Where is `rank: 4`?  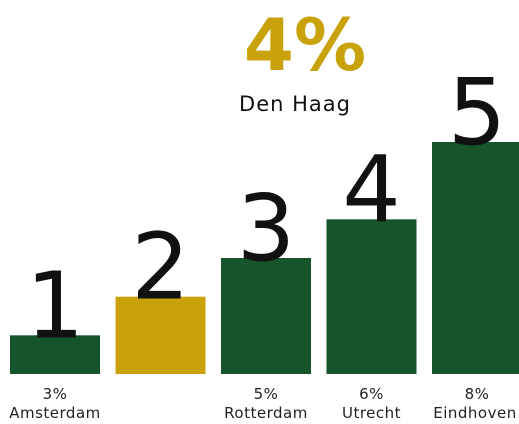 rank: 4 is located at coordinates (371, 189).